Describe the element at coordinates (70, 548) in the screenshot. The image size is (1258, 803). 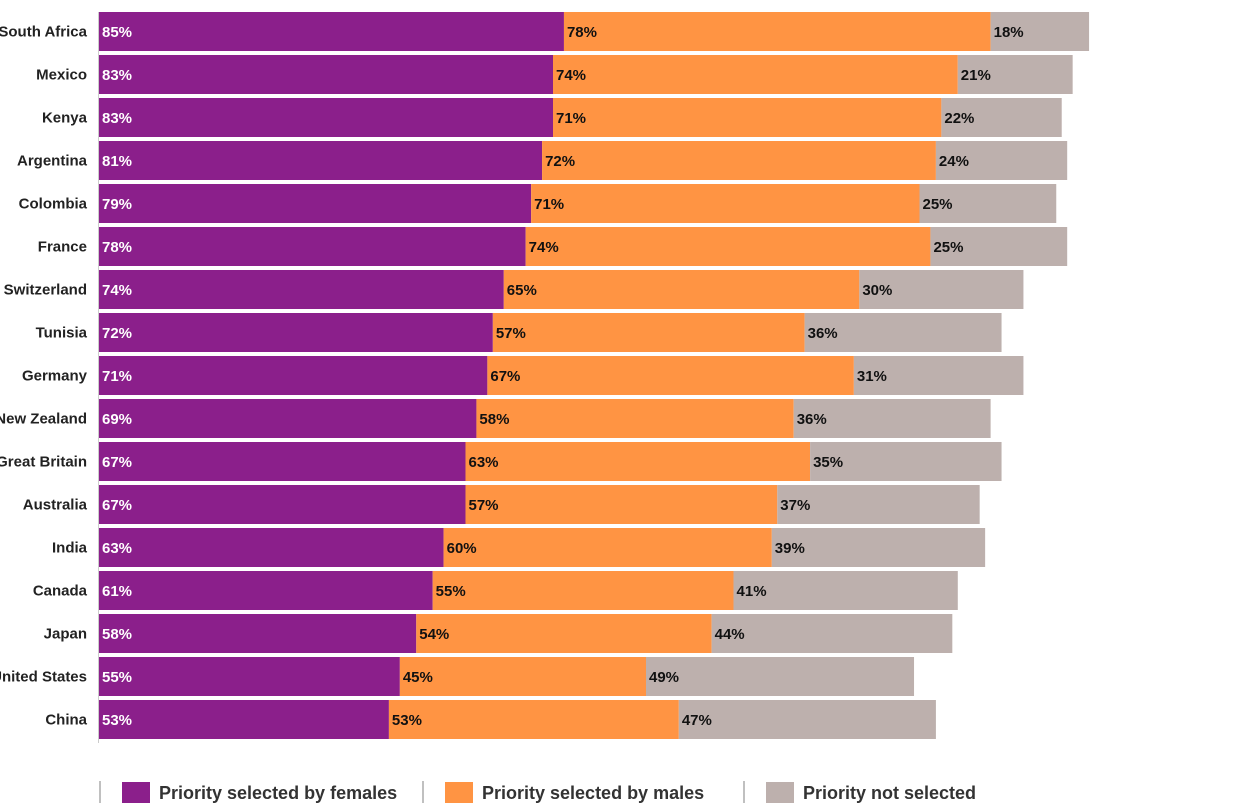
I see `category-label: India` at that location.